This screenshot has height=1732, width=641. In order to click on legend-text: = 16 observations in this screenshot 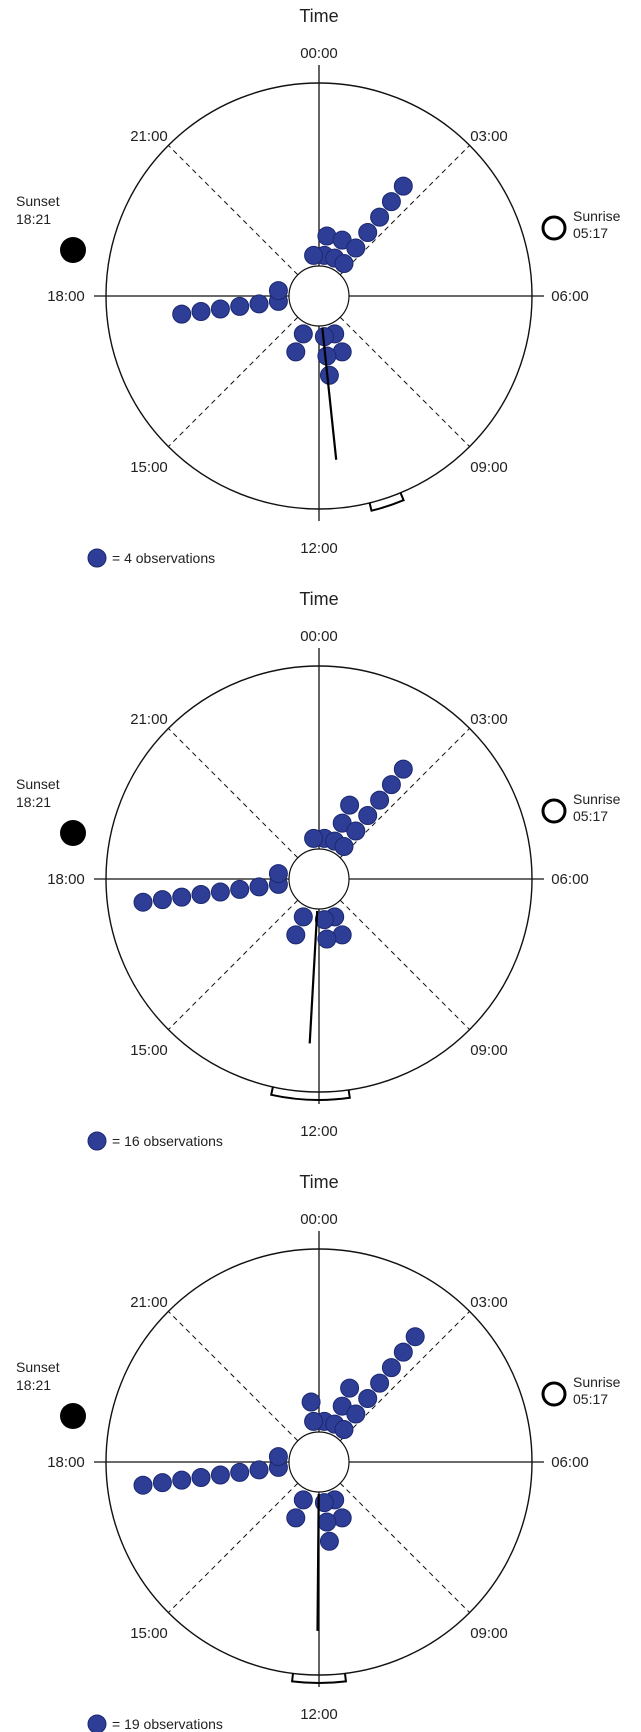, I will do `click(167, 1141)`.